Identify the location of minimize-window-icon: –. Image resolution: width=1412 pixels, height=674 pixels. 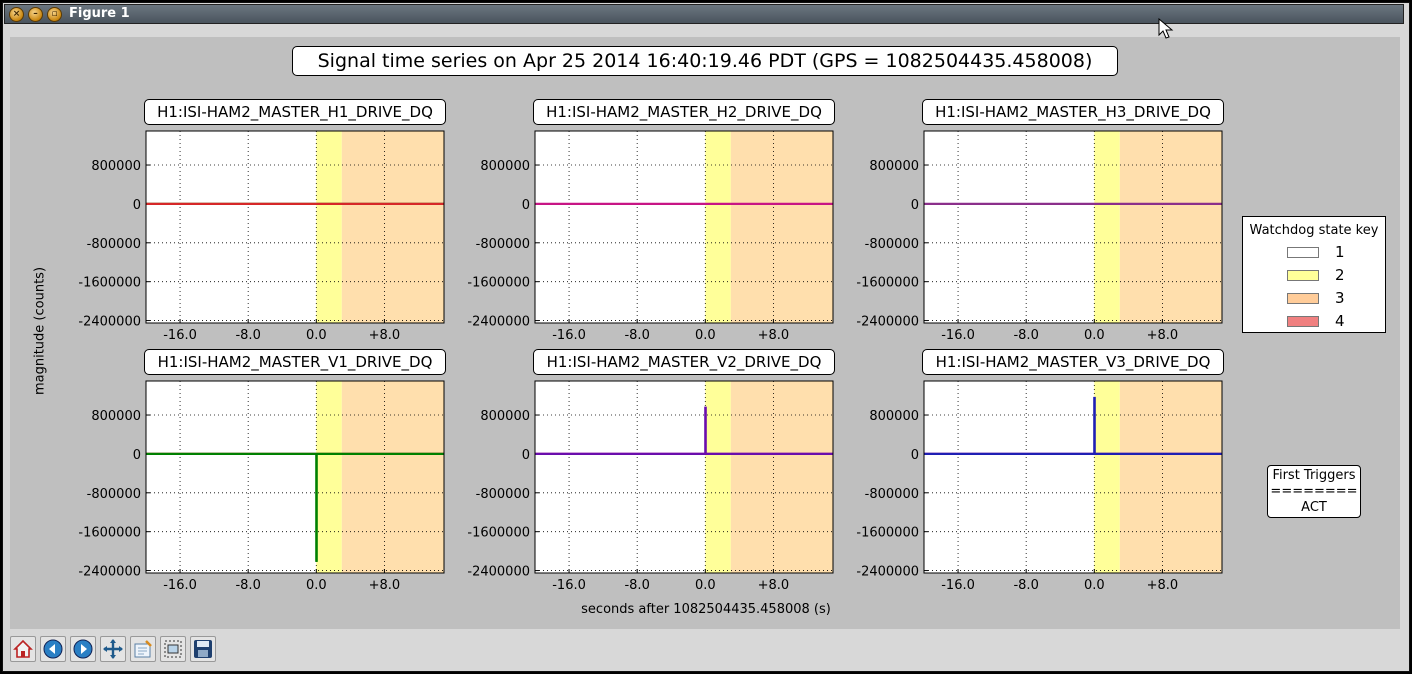
(35, 14).